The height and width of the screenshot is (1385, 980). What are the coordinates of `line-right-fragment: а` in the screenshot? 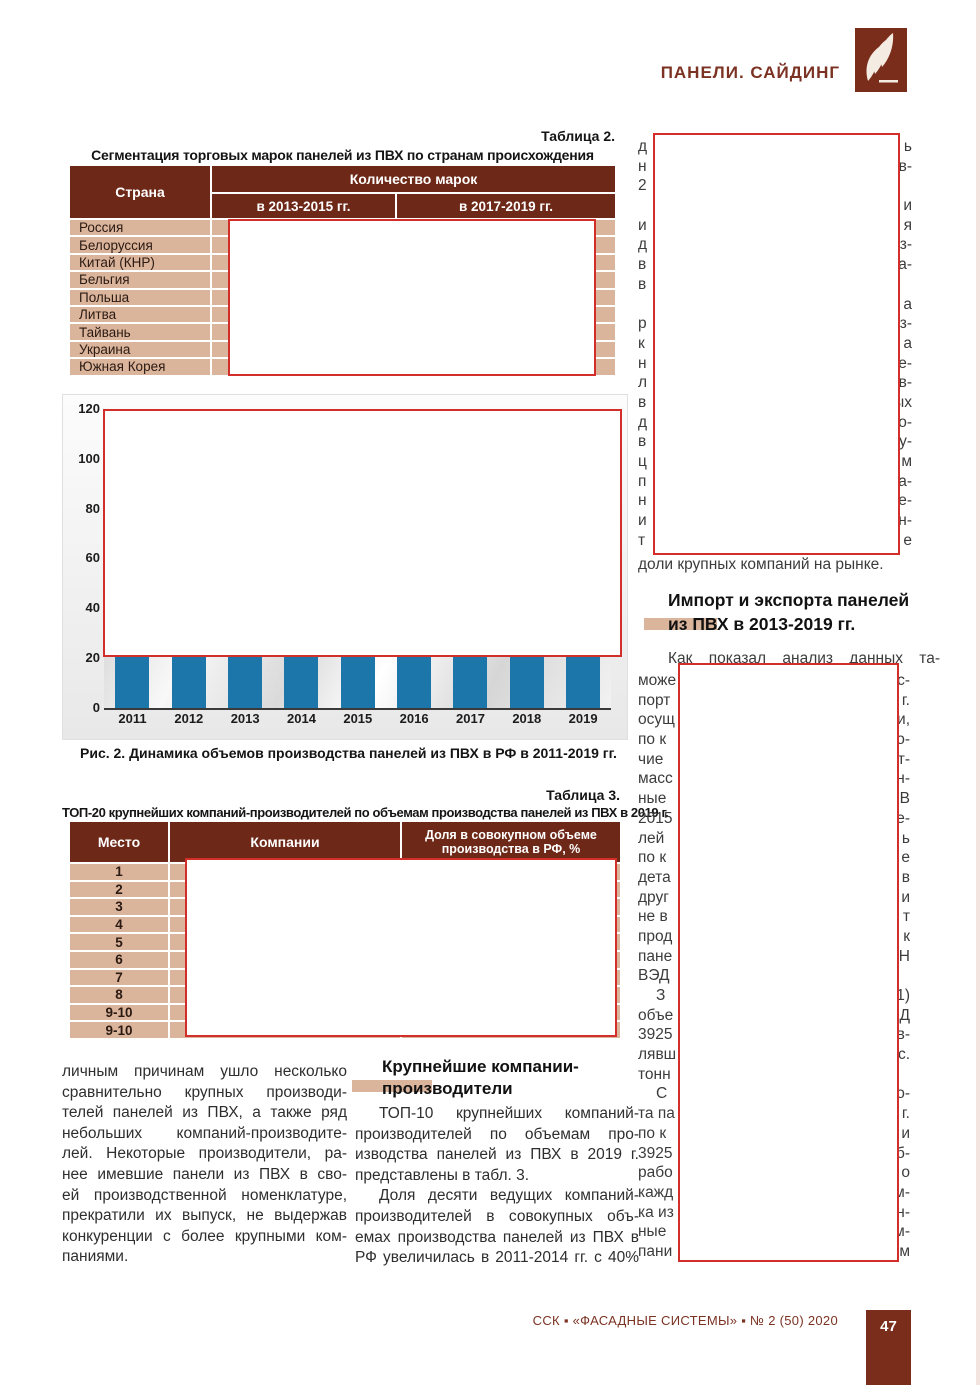 It's located at (907, 304).